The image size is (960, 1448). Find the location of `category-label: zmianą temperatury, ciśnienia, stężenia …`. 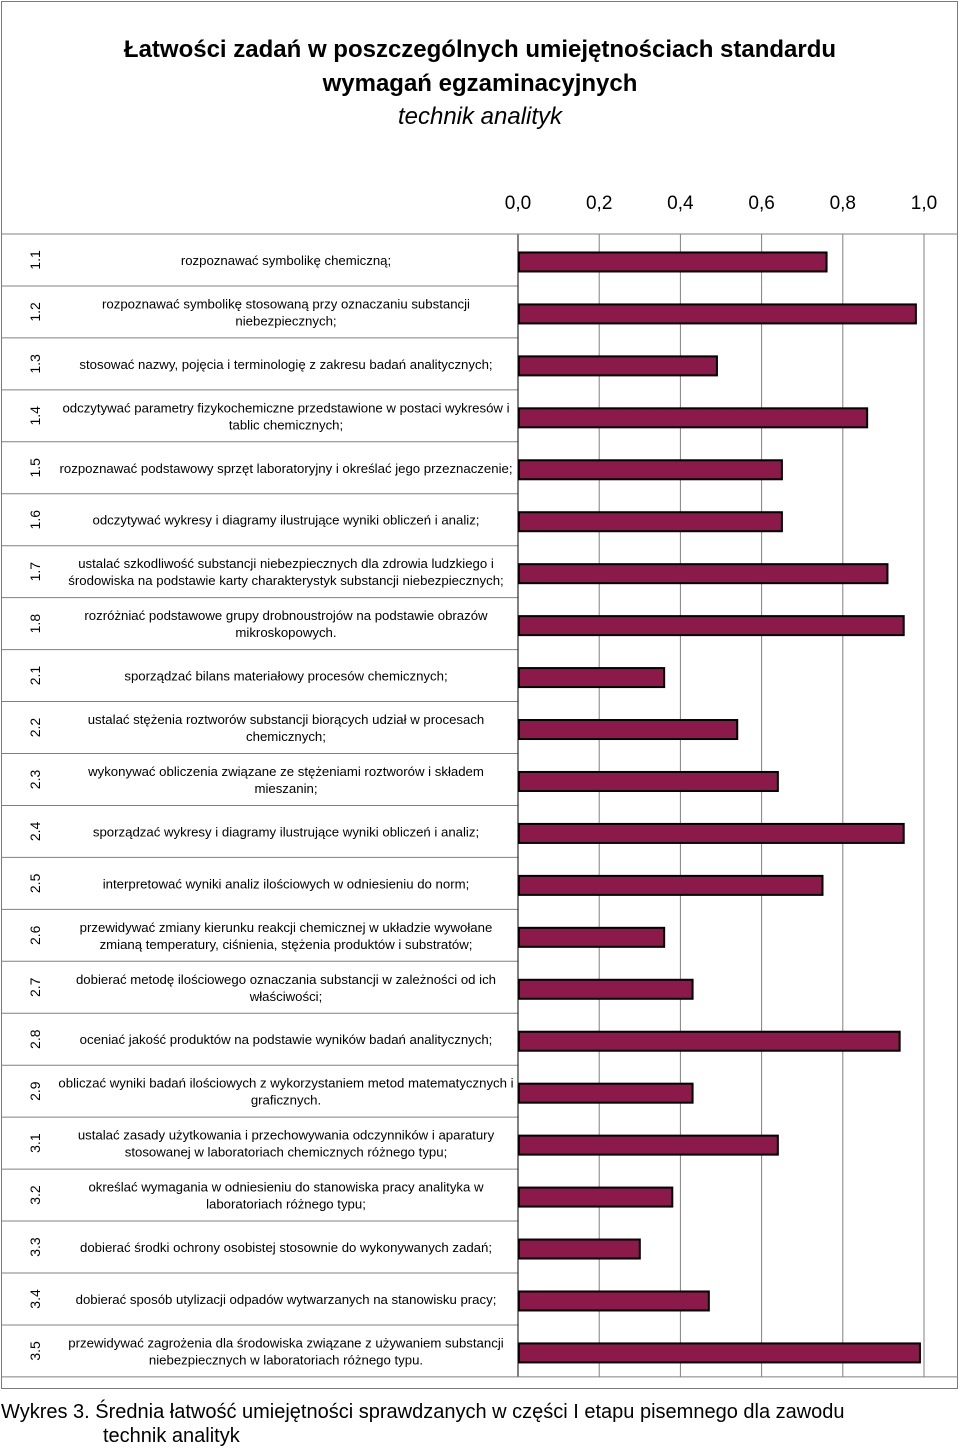

category-label: zmianą temperatury, ciśnienia, stężenia … is located at coordinates (286, 944).